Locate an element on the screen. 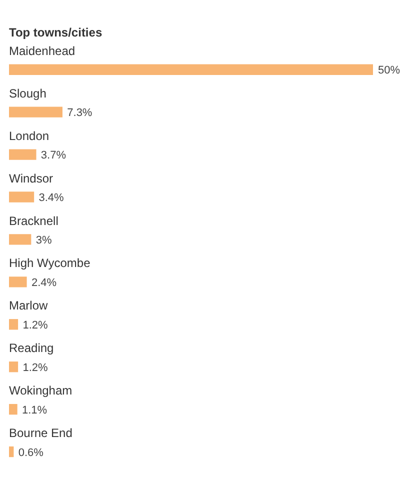 Image resolution: width=415 pixels, height=481 pixels. y-tick-label: Windsor is located at coordinates (31, 178).